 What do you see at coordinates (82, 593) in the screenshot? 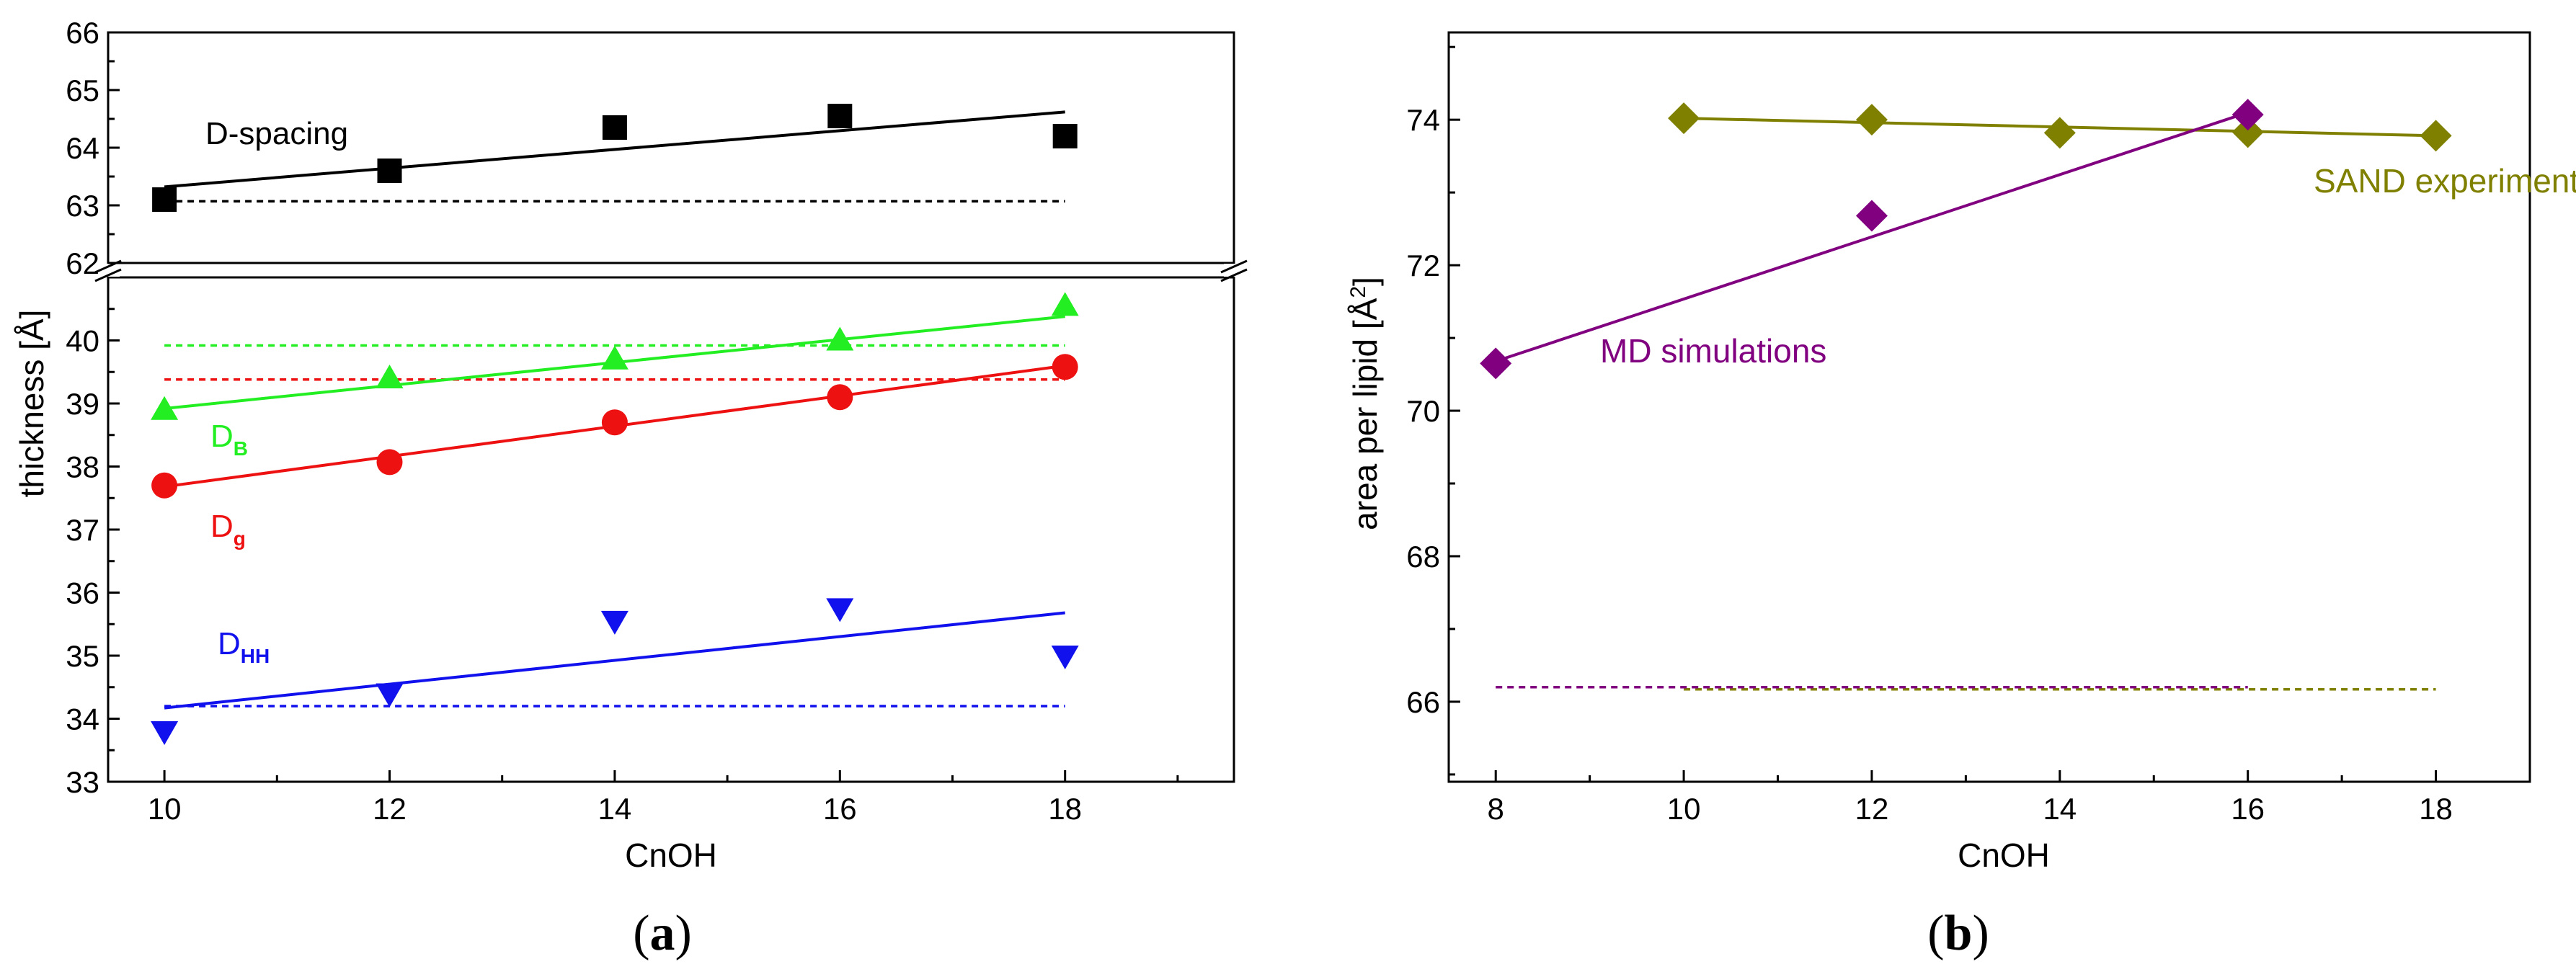
I see `y-tick-label: 36` at bounding box center [82, 593].